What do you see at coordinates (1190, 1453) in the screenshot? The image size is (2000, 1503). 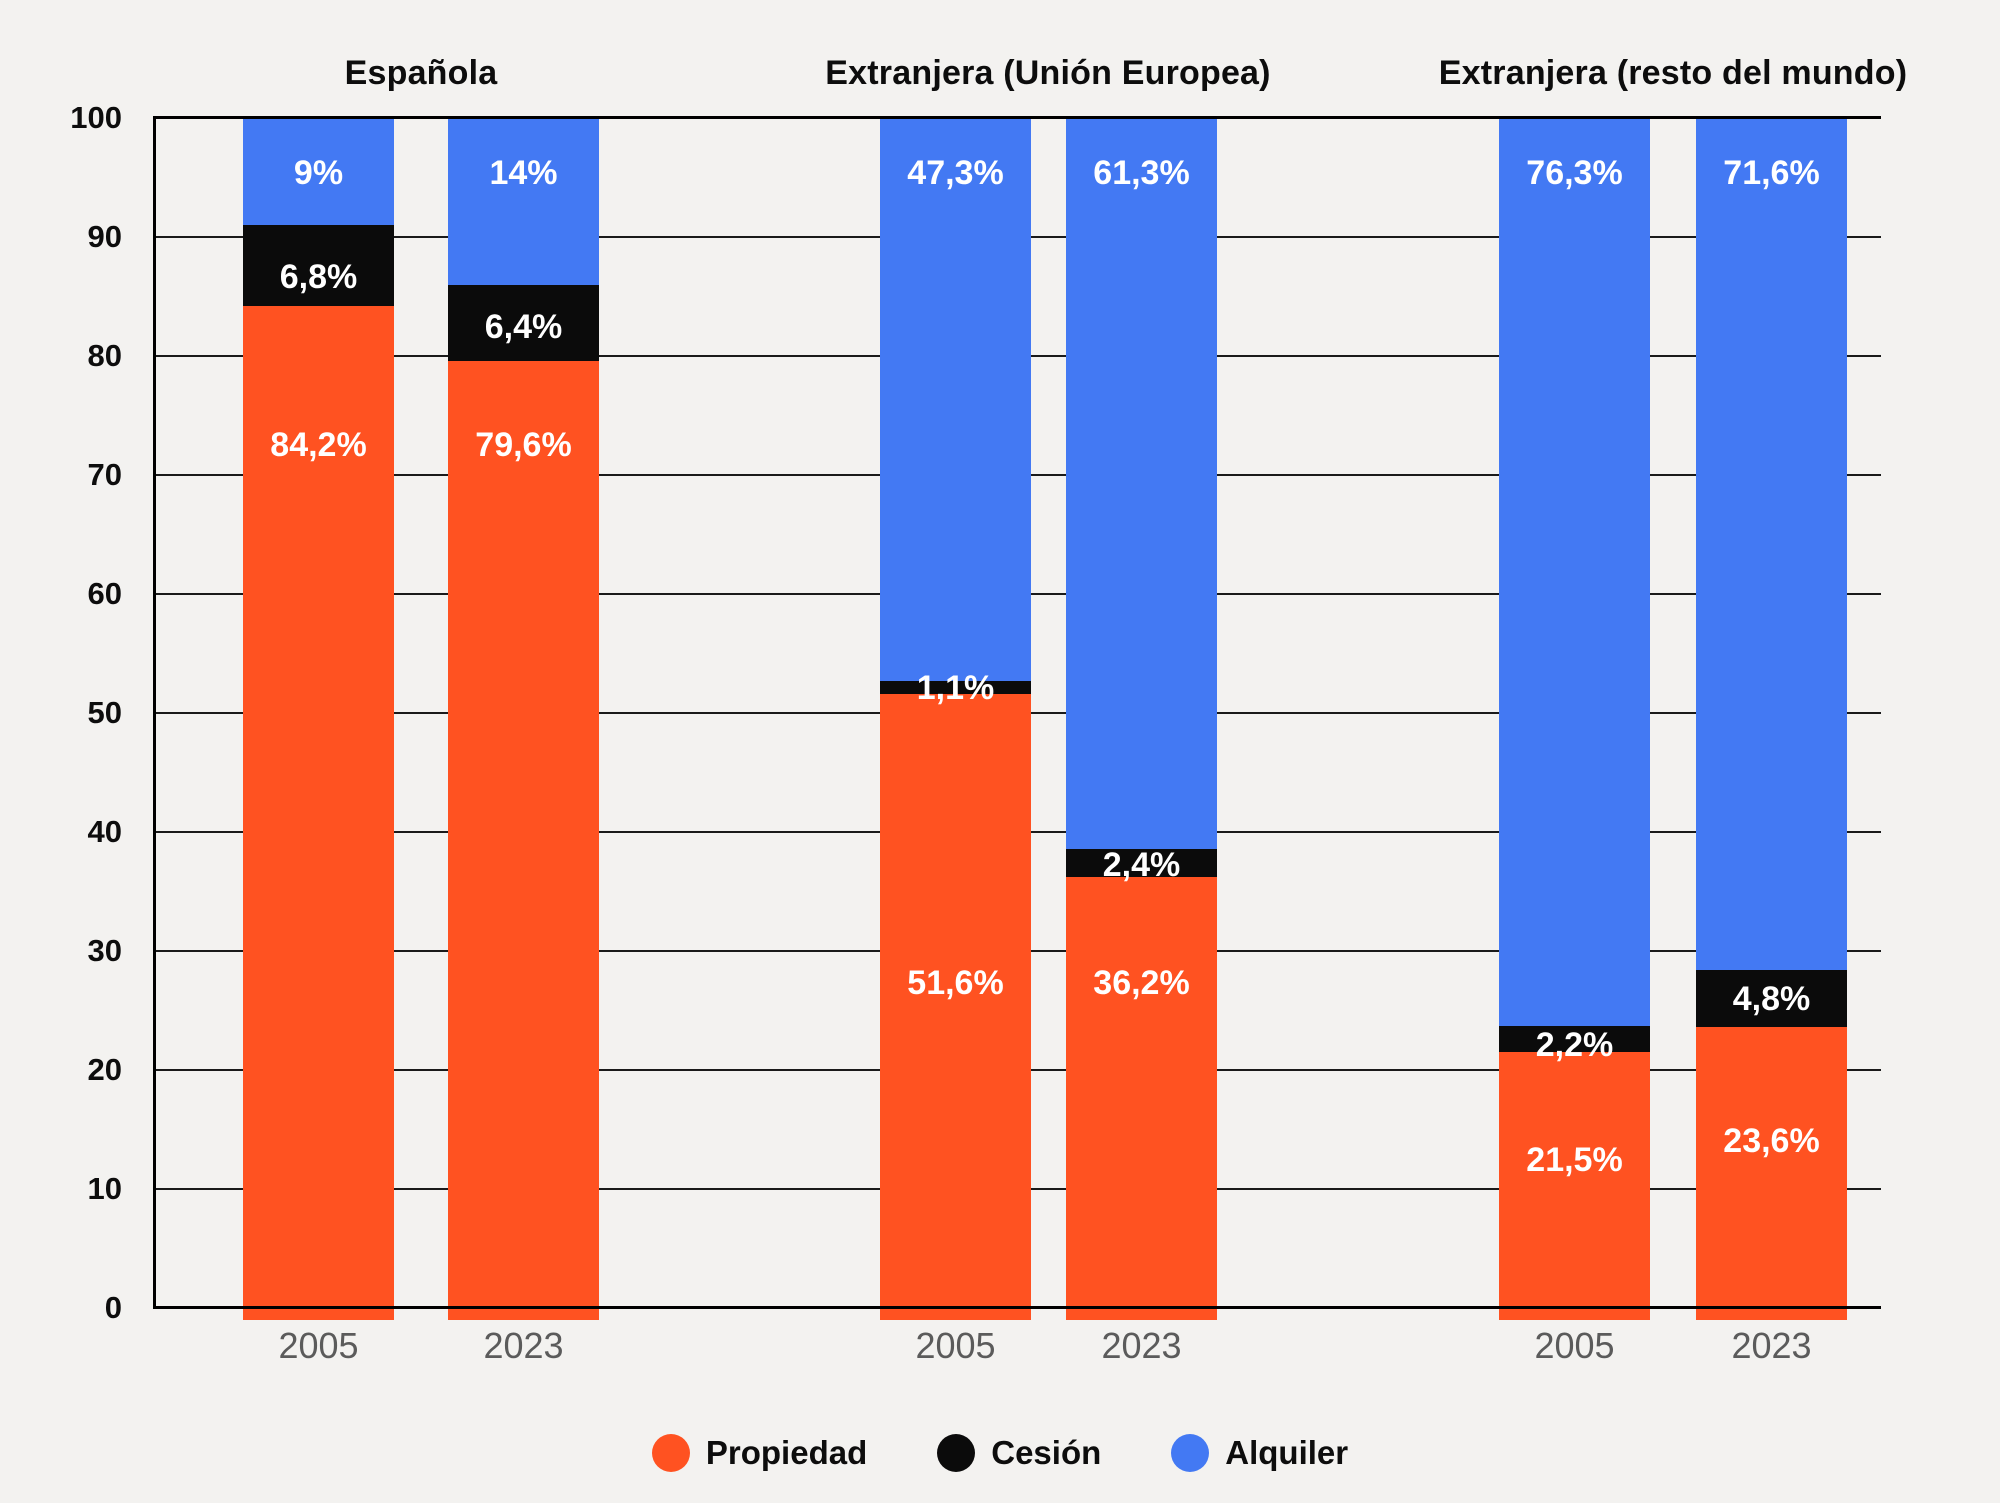 I see `alquiler-dot-icon` at bounding box center [1190, 1453].